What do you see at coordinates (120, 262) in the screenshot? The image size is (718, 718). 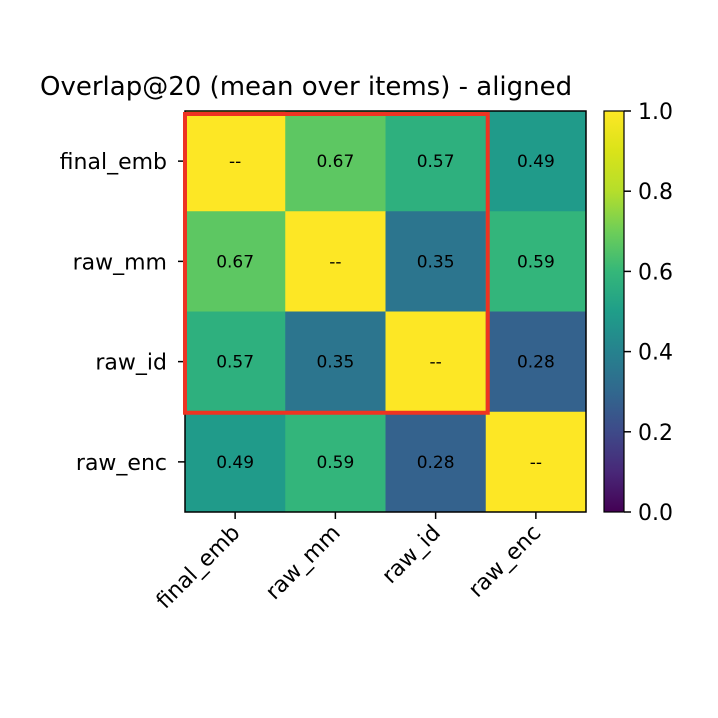 I see `y-tick-label: raw_mm` at bounding box center [120, 262].